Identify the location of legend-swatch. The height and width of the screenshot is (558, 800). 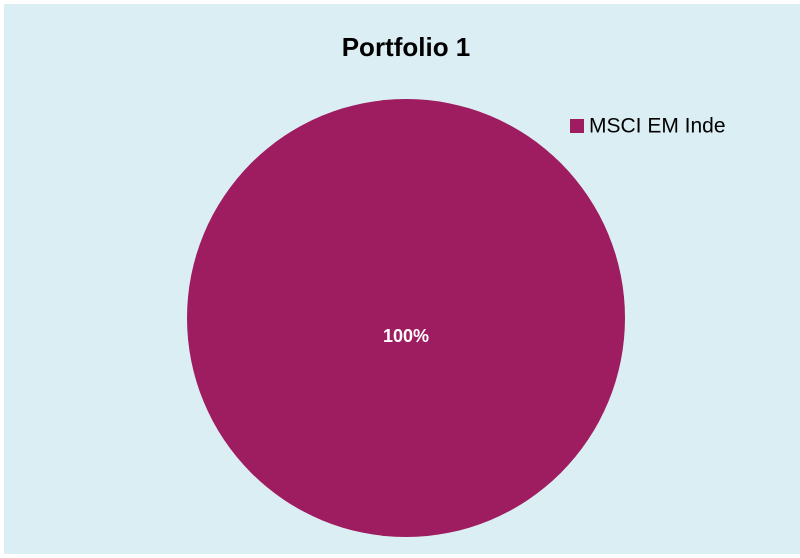
(577, 126).